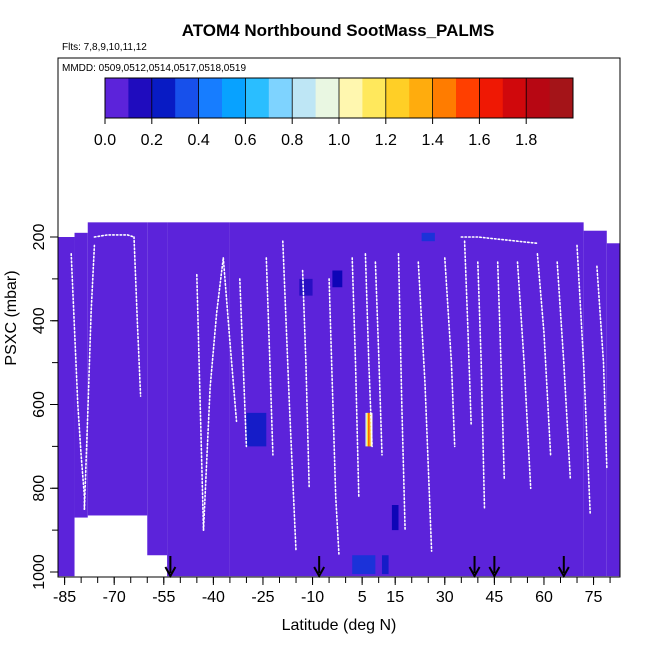 This screenshot has width=650, height=650. What do you see at coordinates (105, 140) in the screenshot?
I see `colorbar-tick-label: 0.0` at bounding box center [105, 140].